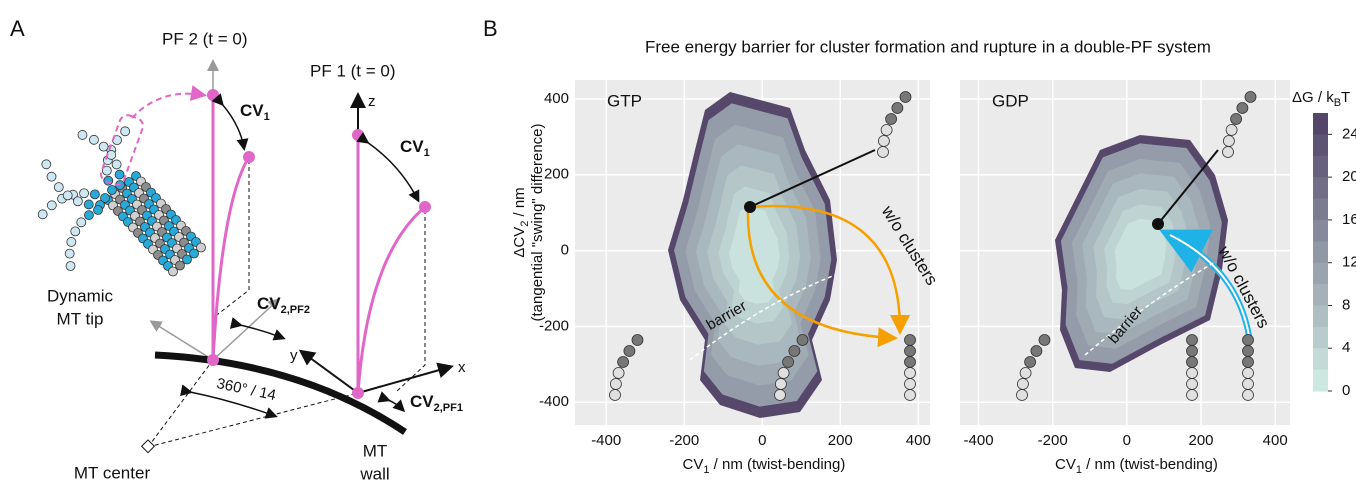 This screenshot has height=491, width=1356. What do you see at coordinates (521, 222) in the screenshot?
I see `y-axis-label: ΔCV2 / nm` at bounding box center [521, 222].